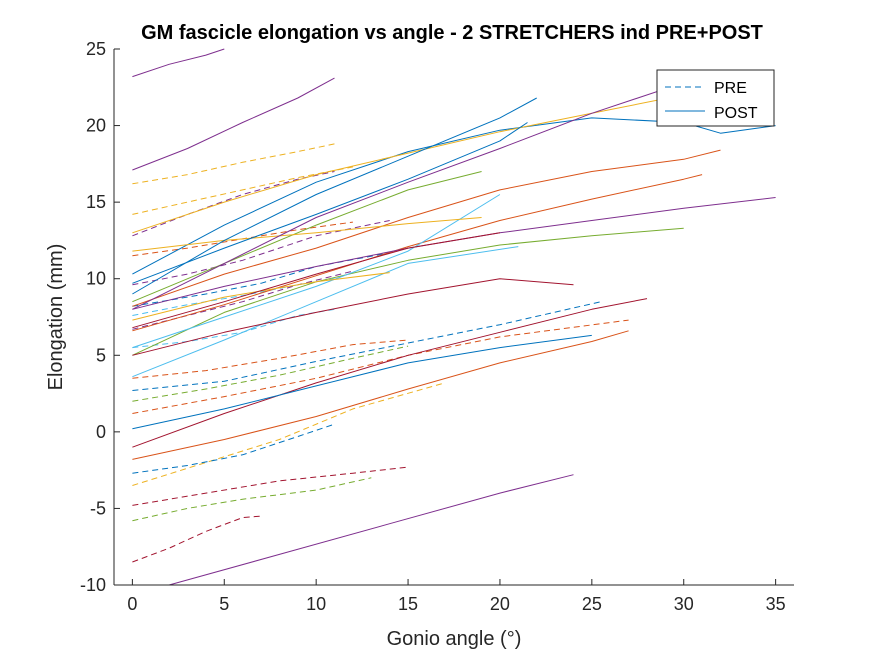 This screenshot has width=875, height=661. I want to click on y-tick-label-2: 0, so click(101, 432).